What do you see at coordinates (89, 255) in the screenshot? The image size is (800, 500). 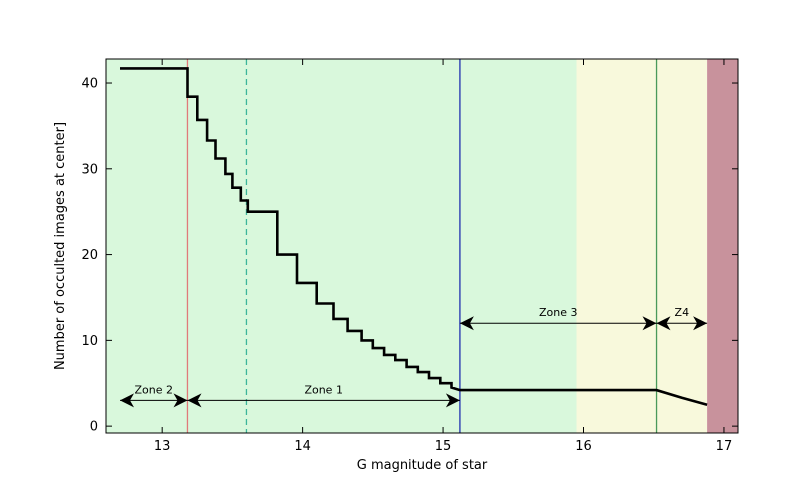 I see `y-tick-label: 20` at bounding box center [89, 255].